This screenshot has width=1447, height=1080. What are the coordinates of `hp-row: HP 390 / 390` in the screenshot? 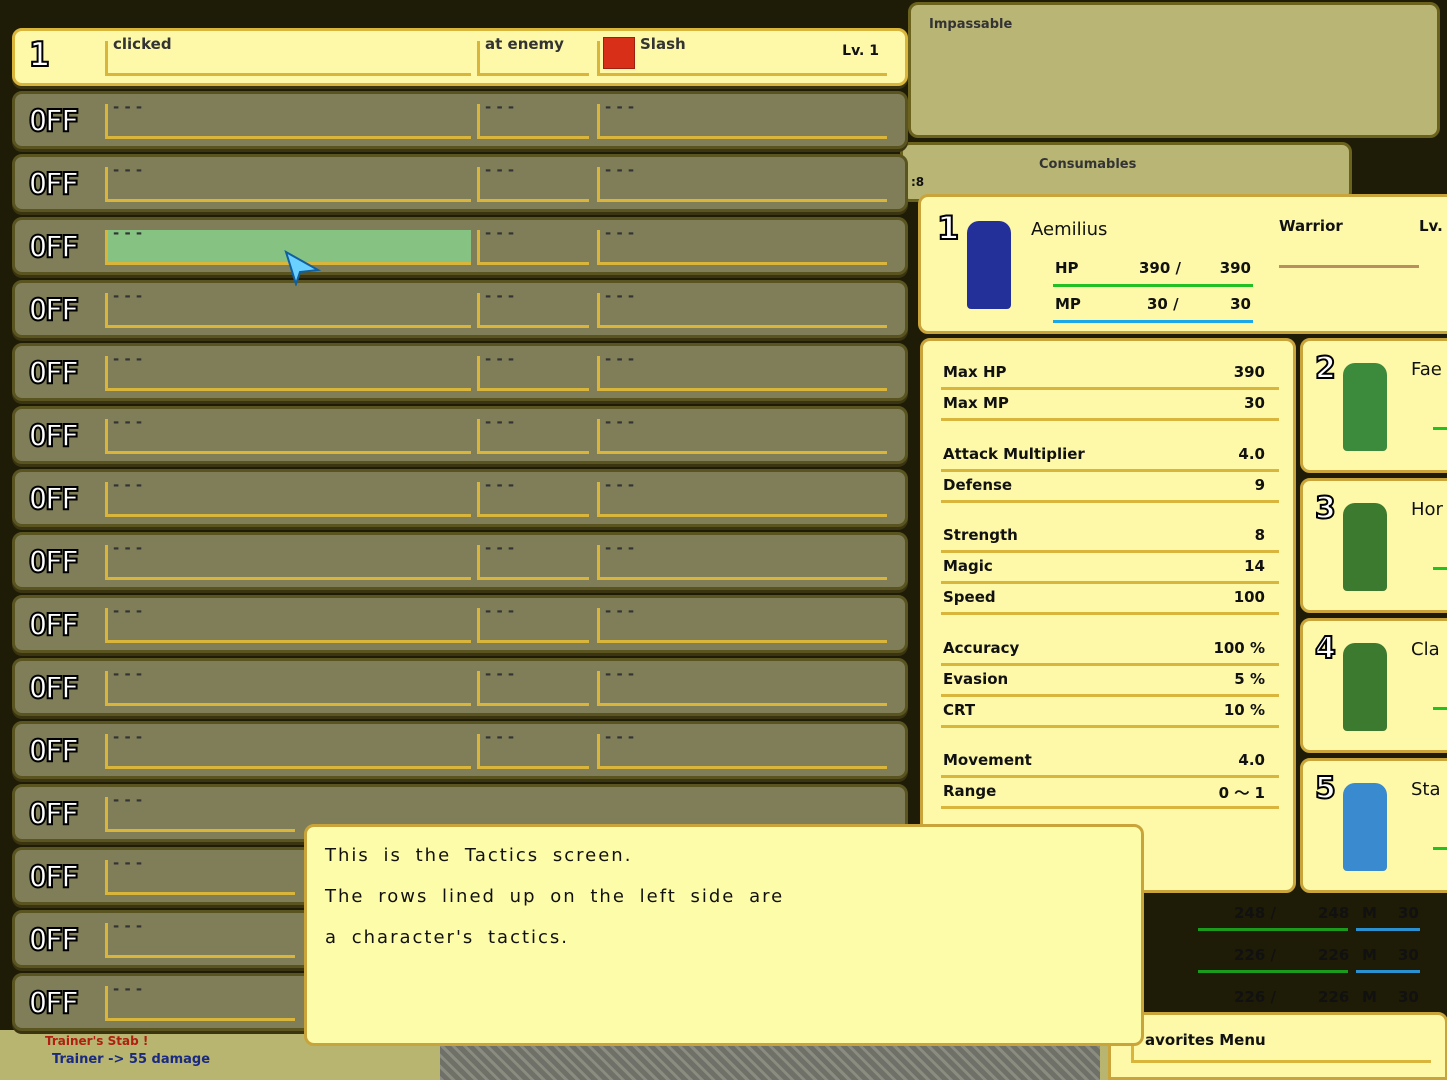 It's located at (1153, 272).